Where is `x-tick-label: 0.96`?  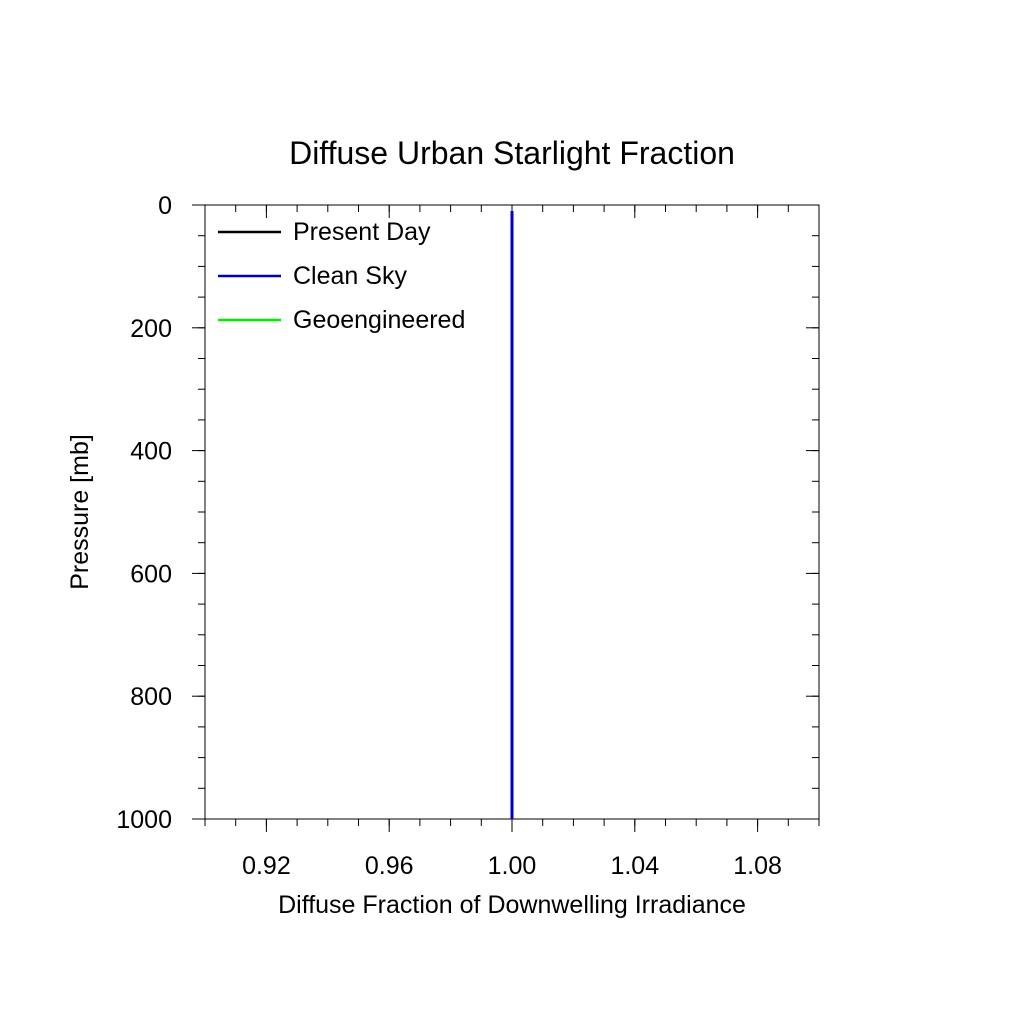
x-tick-label: 0.96 is located at coordinates (389, 866).